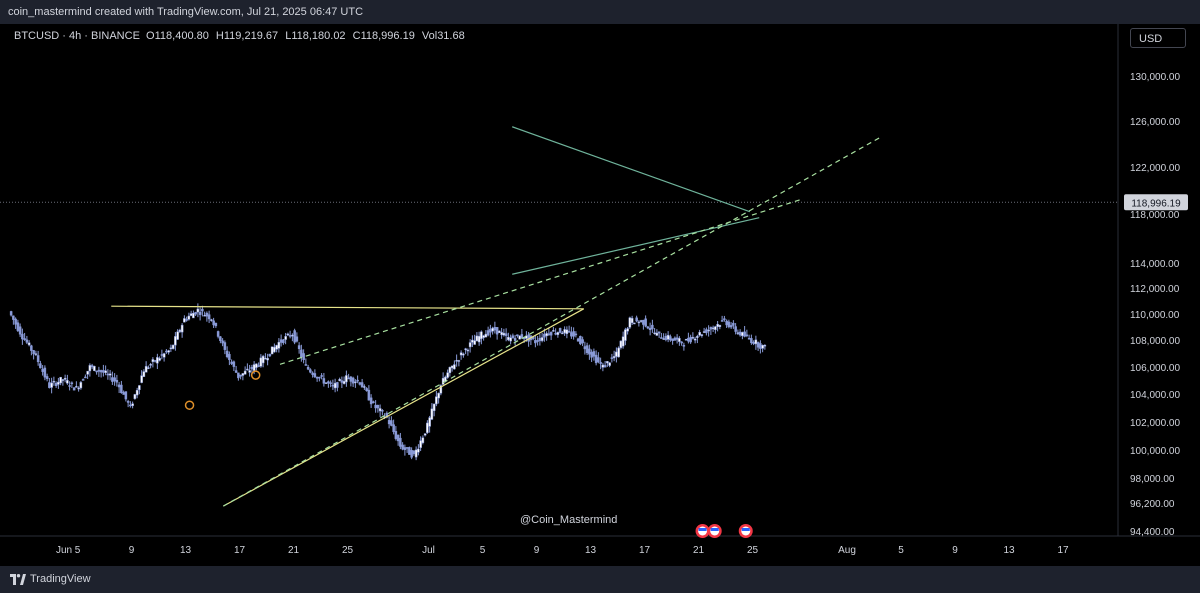 Image resolution: width=1200 pixels, height=593 pixels. I want to click on x-tick-label: Aug, so click(847, 550).